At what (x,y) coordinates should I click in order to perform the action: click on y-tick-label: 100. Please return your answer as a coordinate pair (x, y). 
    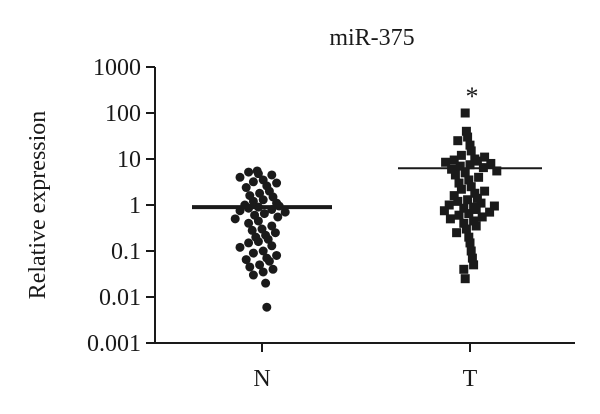
    Looking at the image, I should click on (123, 114).